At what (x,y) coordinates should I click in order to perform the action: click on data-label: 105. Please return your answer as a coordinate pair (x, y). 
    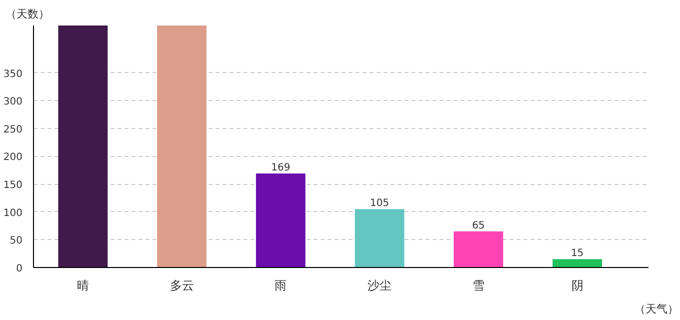
    Looking at the image, I should click on (380, 204).